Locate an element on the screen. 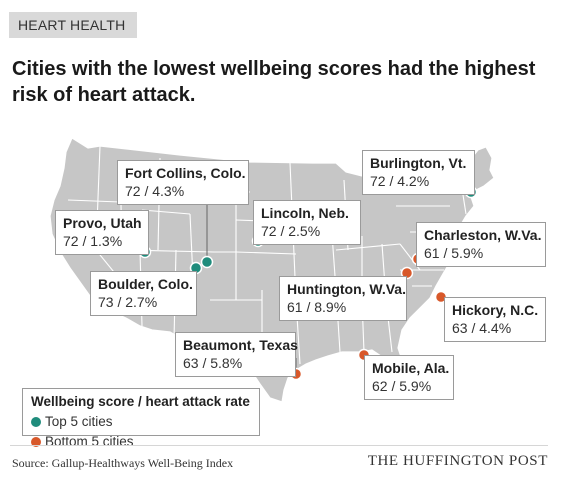 Image resolution: width=570 pixels, height=483 pixels. city-name: Boulder, Colo. is located at coordinates (145, 284).